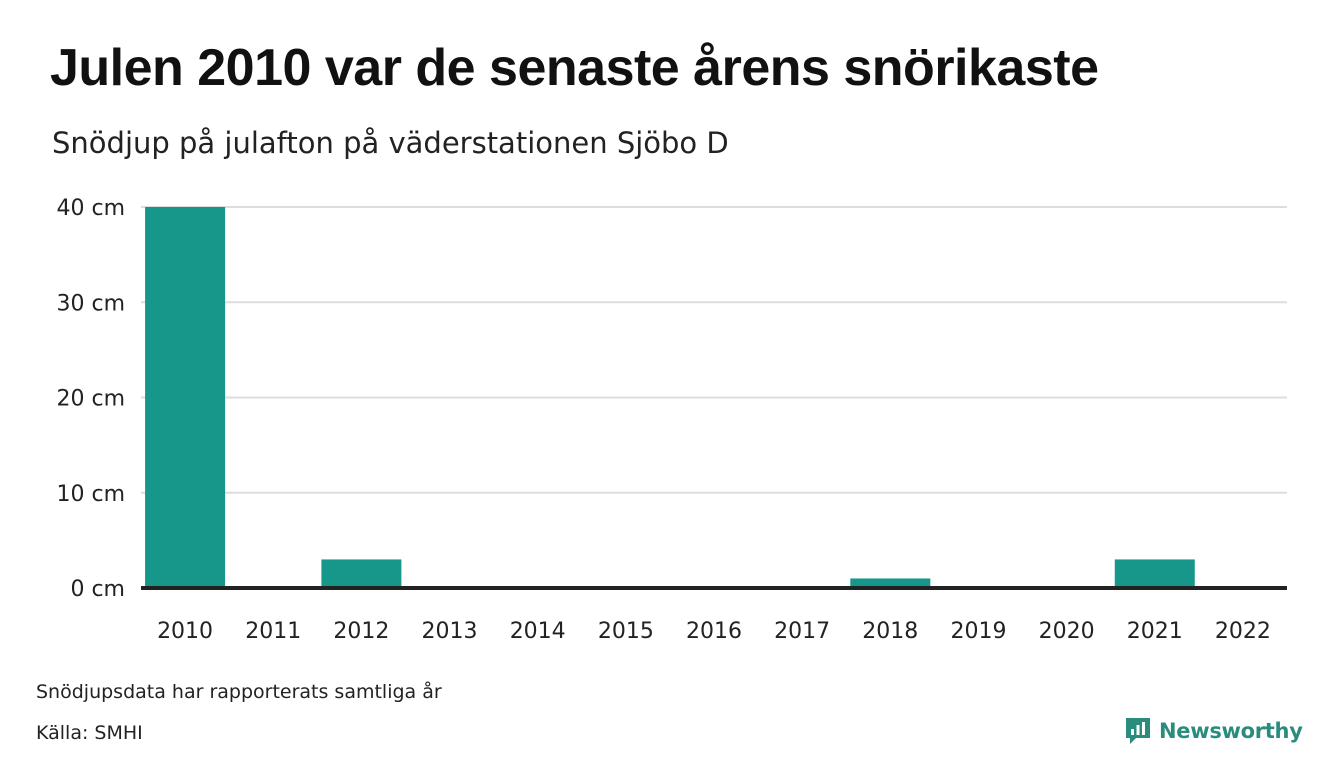  I want to click on bar-2010, so click(185, 397).